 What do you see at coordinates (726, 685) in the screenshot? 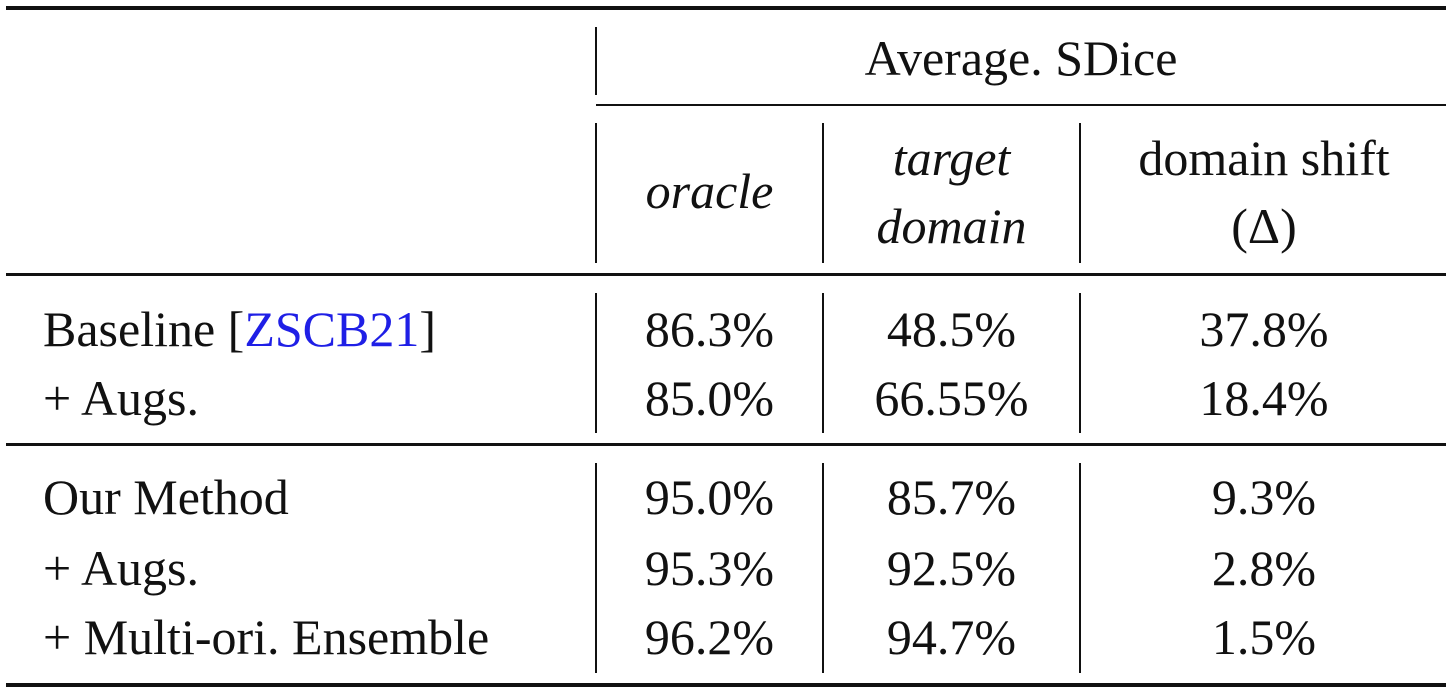
I see `bottom-rule` at bounding box center [726, 685].